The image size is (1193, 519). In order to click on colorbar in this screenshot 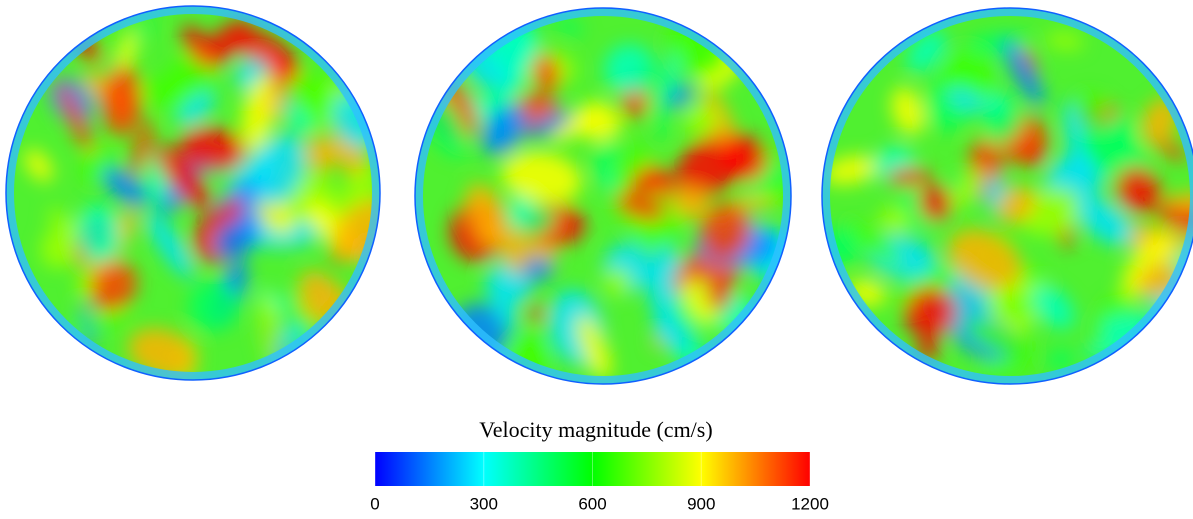, I will do `click(592, 469)`.